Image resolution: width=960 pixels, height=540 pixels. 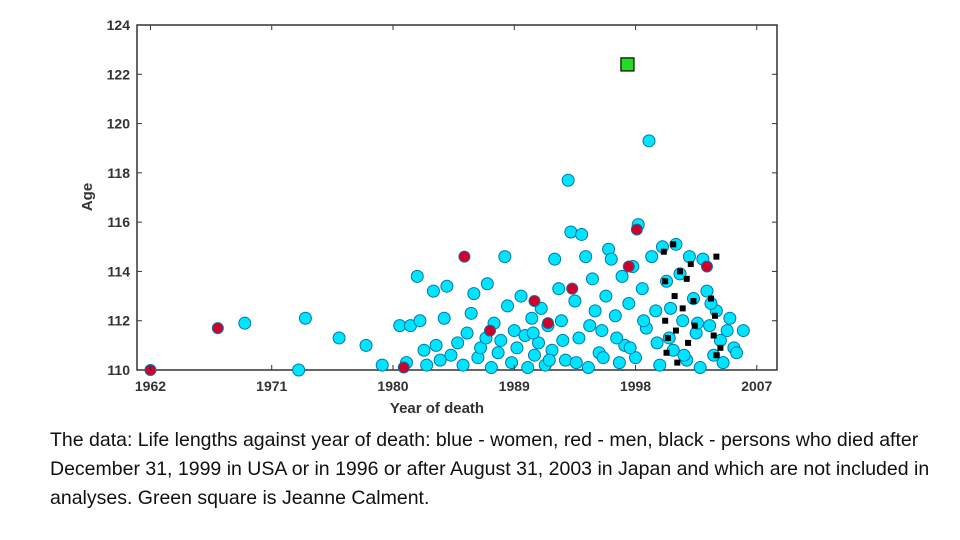 What do you see at coordinates (756, 386) in the screenshot?
I see `x-tick-label: 2007` at bounding box center [756, 386].